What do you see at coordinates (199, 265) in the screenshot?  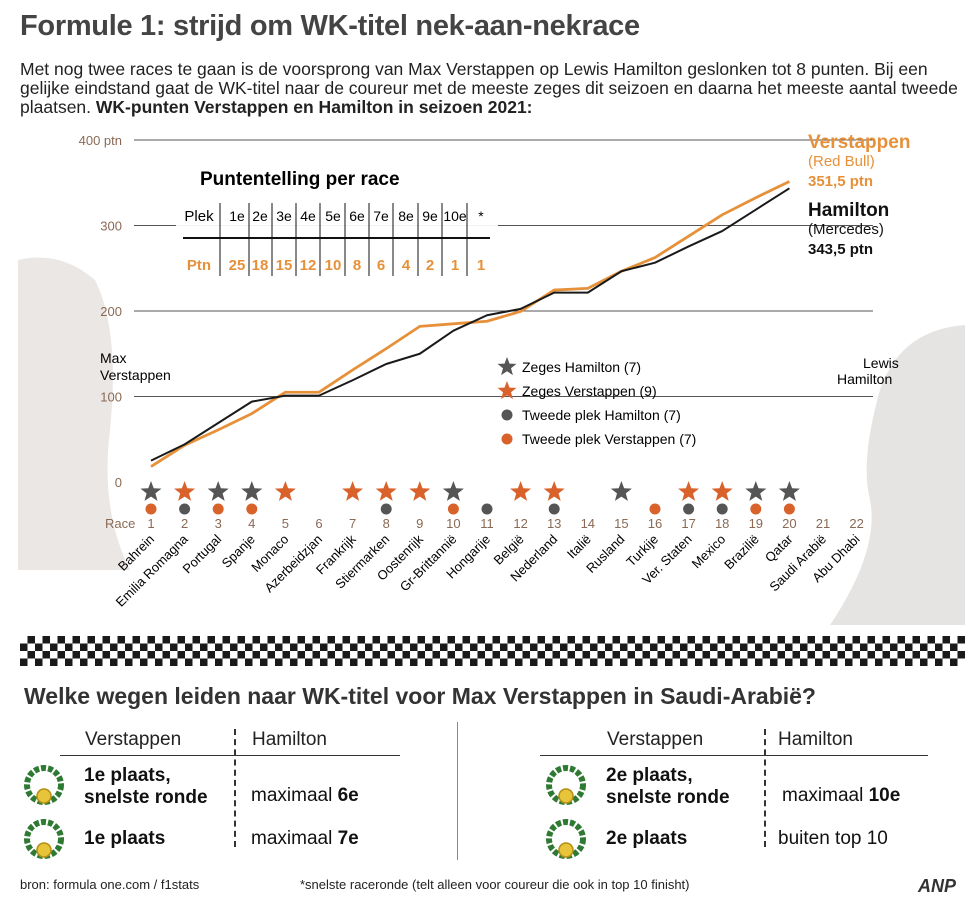 I see `points-row-label: Ptn` at bounding box center [199, 265].